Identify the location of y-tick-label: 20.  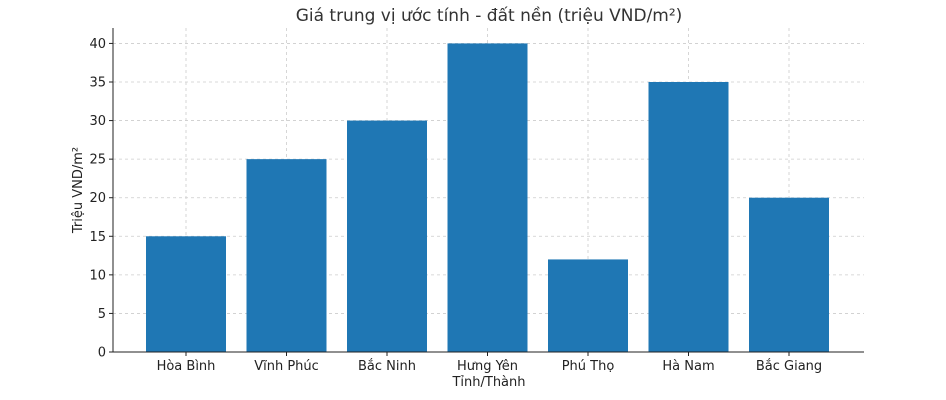
(97, 198).